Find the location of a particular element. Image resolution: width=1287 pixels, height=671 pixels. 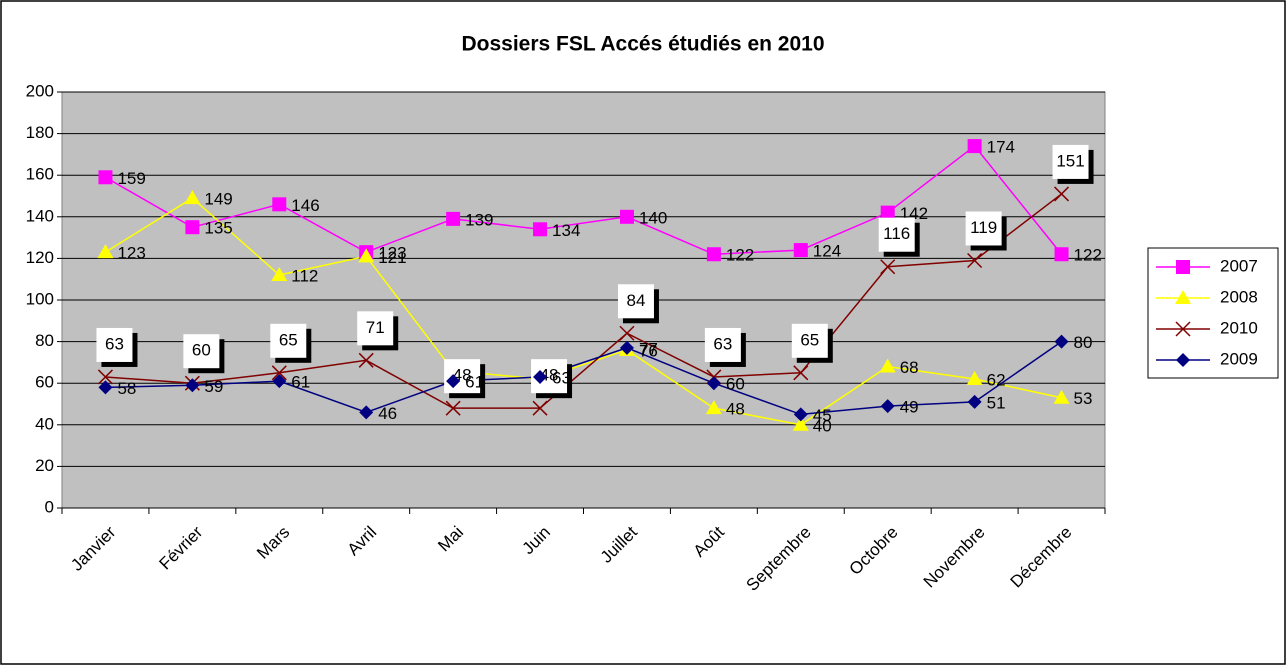

data-label: 146 is located at coordinates (305, 205).